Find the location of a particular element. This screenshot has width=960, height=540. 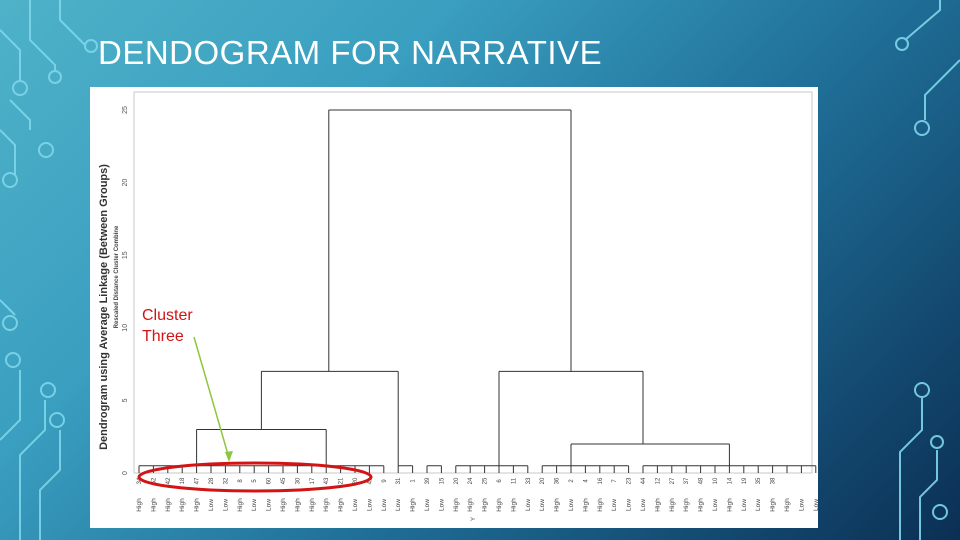

case-id-label: 35 is located at coordinates (759, 480).